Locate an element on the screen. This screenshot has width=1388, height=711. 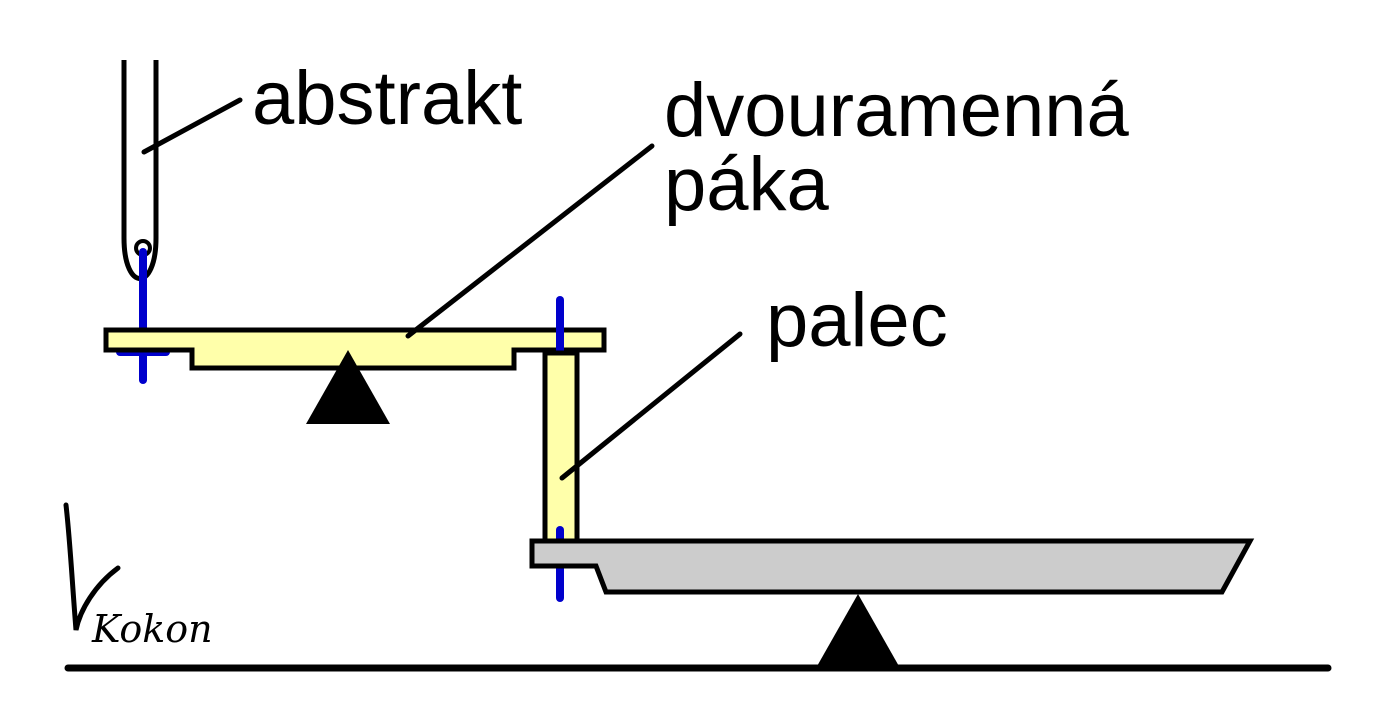
signature-text: Kokon is located at coordinates (152, 629).